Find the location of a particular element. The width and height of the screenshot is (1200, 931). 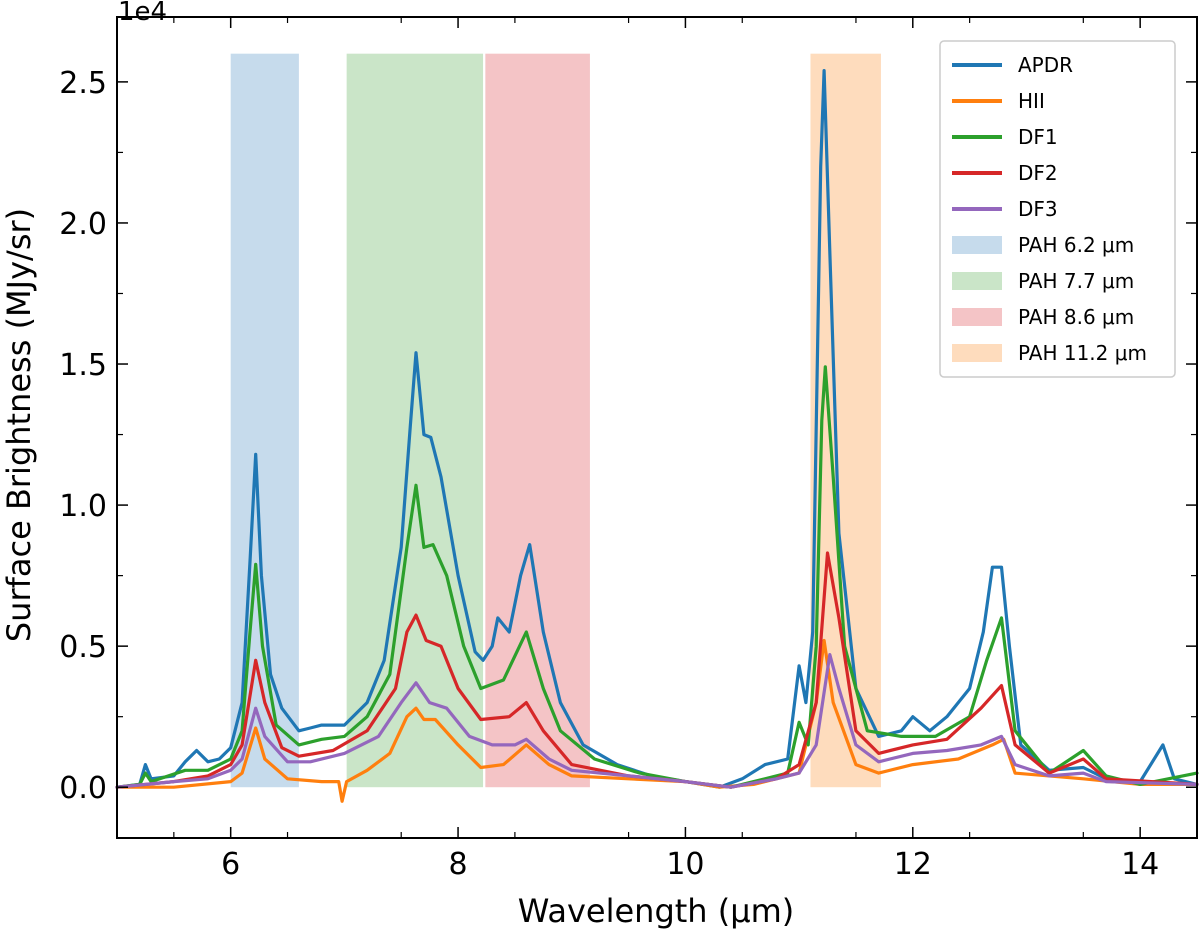

y-axis-multiplier: 1e4 is located at coordinates (142, 13).